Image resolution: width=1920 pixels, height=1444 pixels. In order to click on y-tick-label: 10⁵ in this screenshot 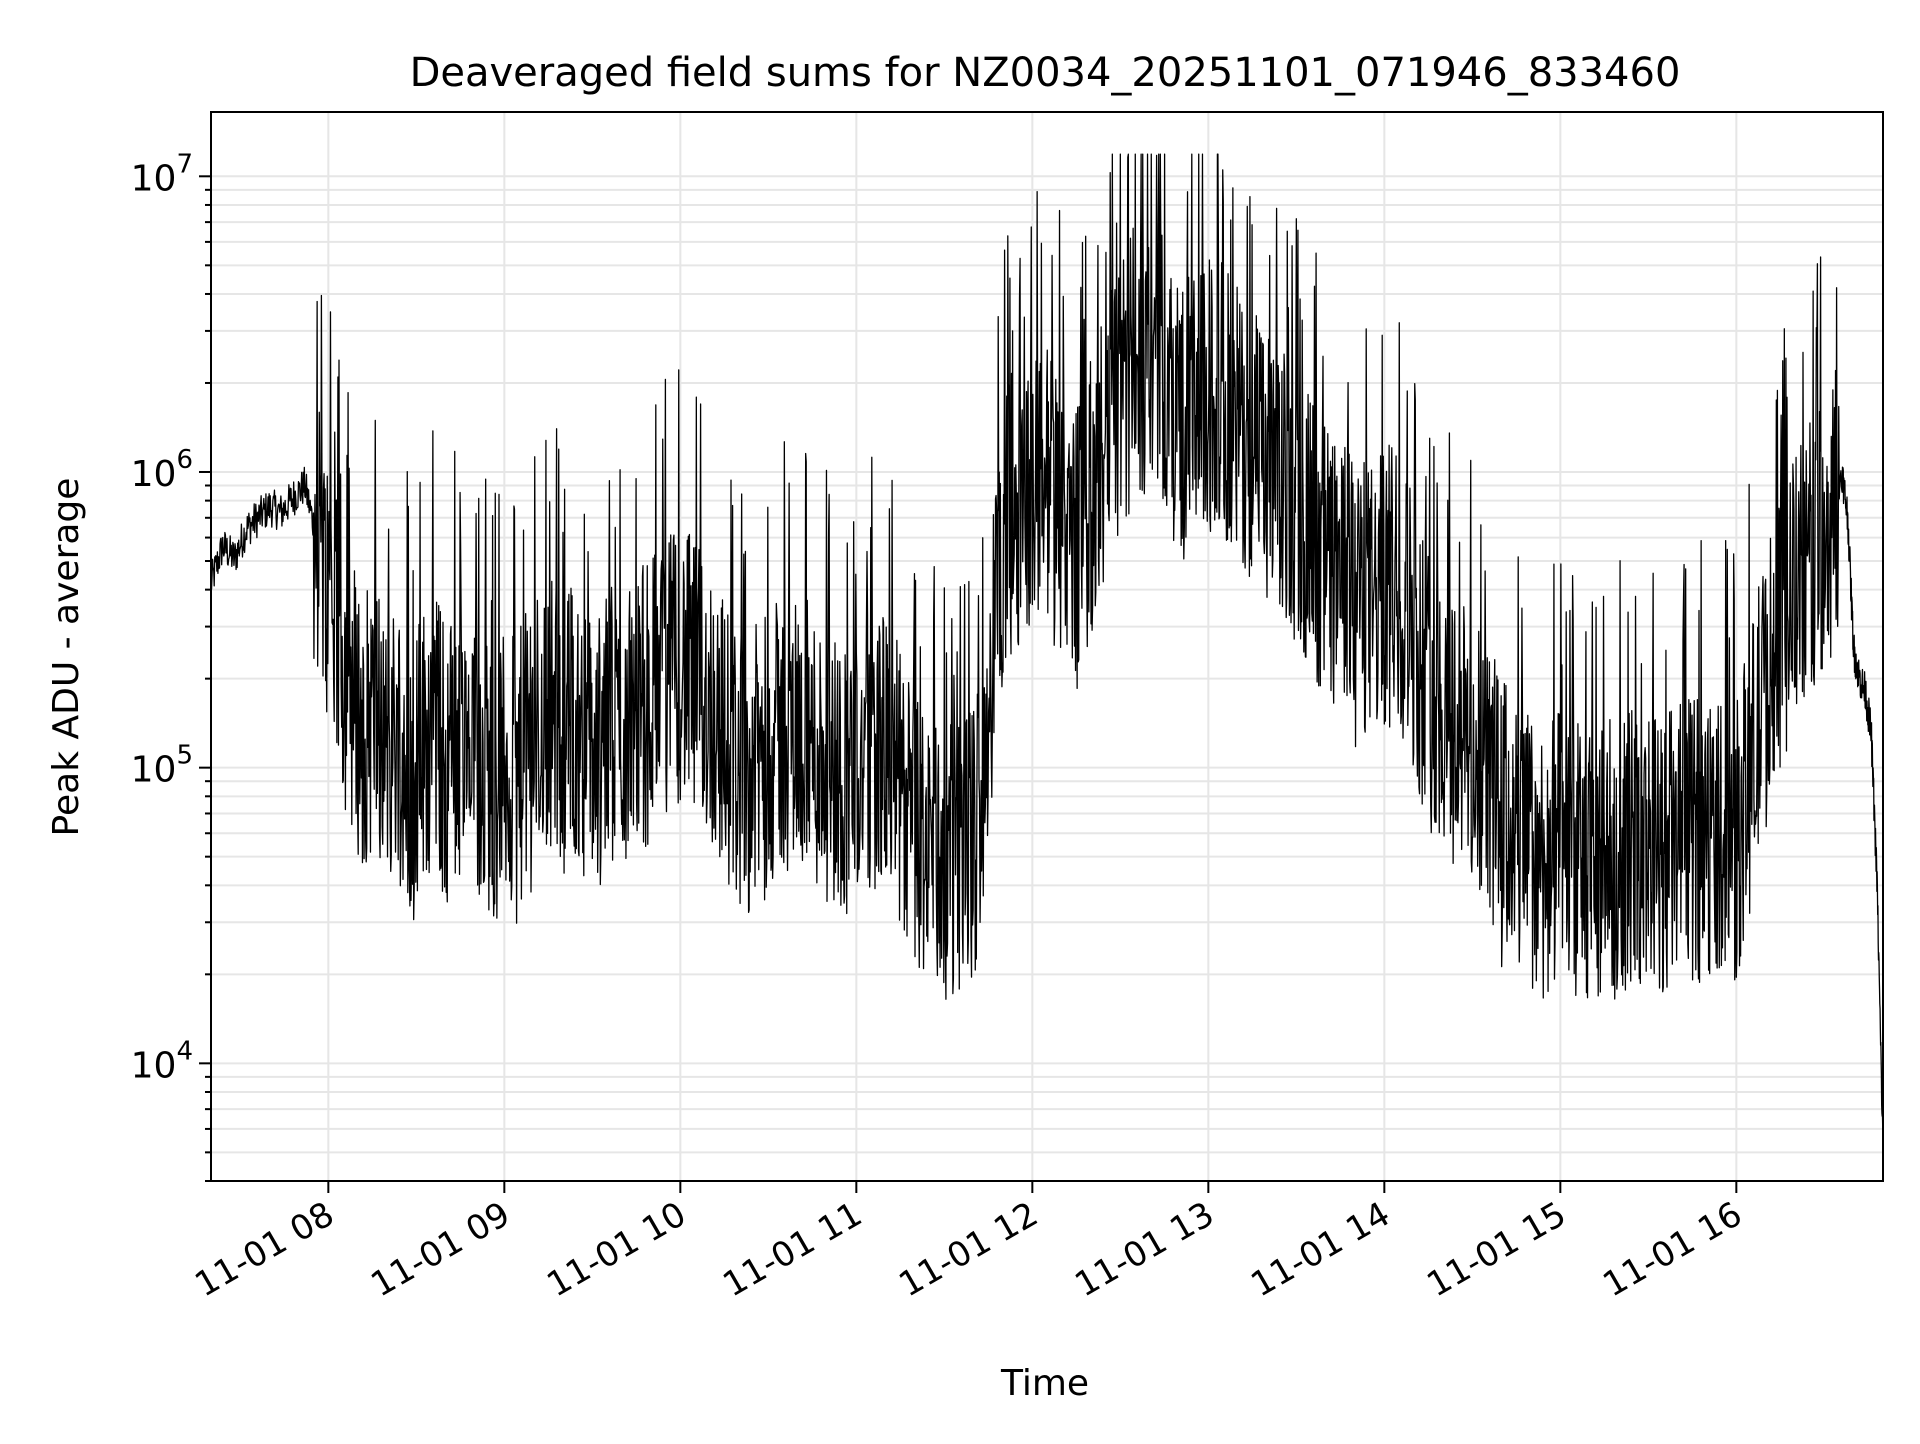, I will do `click(162, 766)`.